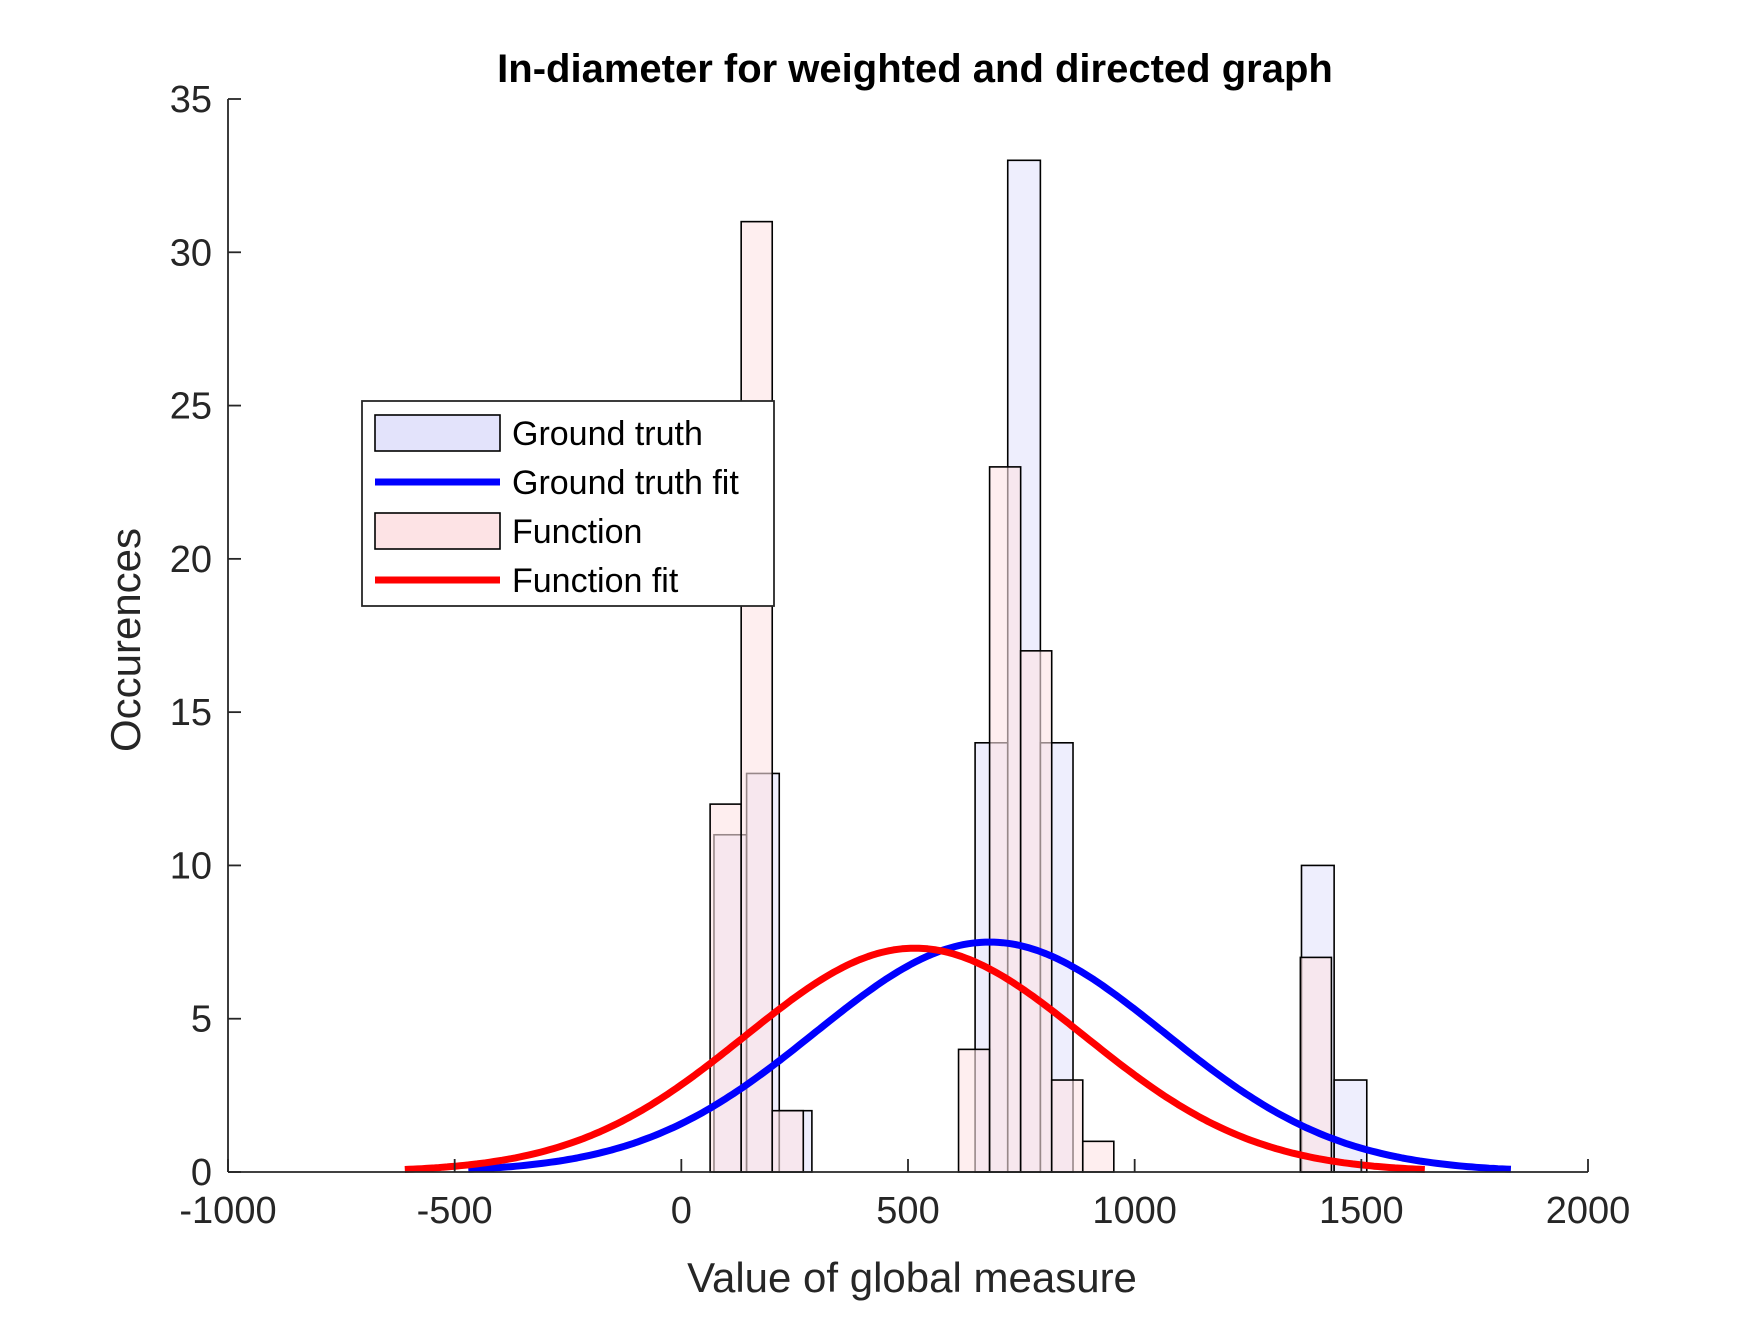 The width and height of the screenshot is (1750, 1318). I want to click on y-axis-label: Occurences, so click(125, 640).